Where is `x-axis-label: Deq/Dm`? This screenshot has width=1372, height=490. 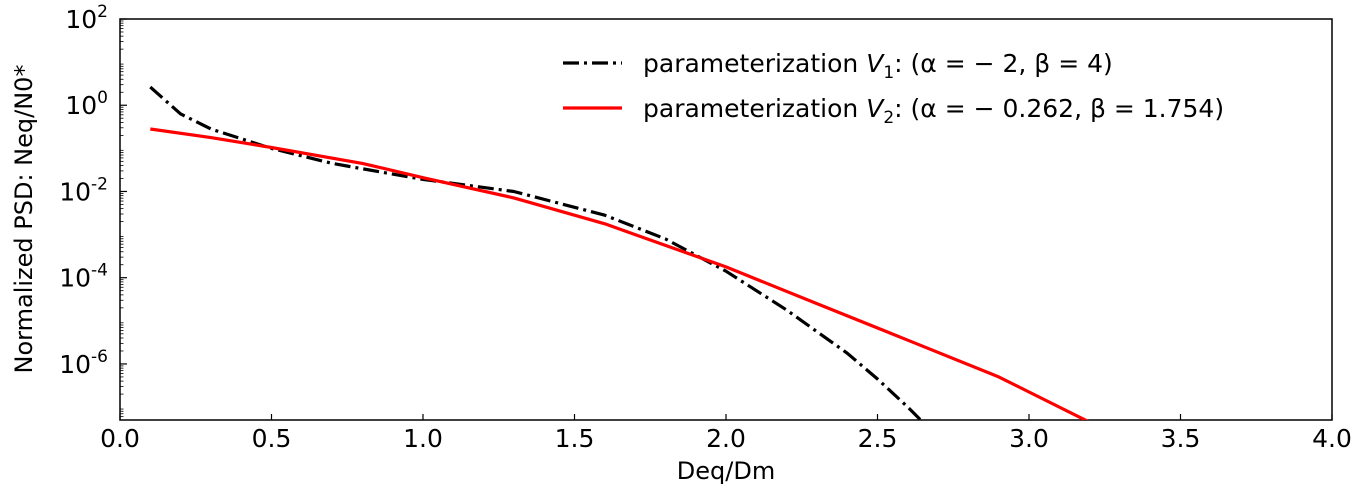 x-axis-label: Deq/Dm is located at coordinates (726, 471).